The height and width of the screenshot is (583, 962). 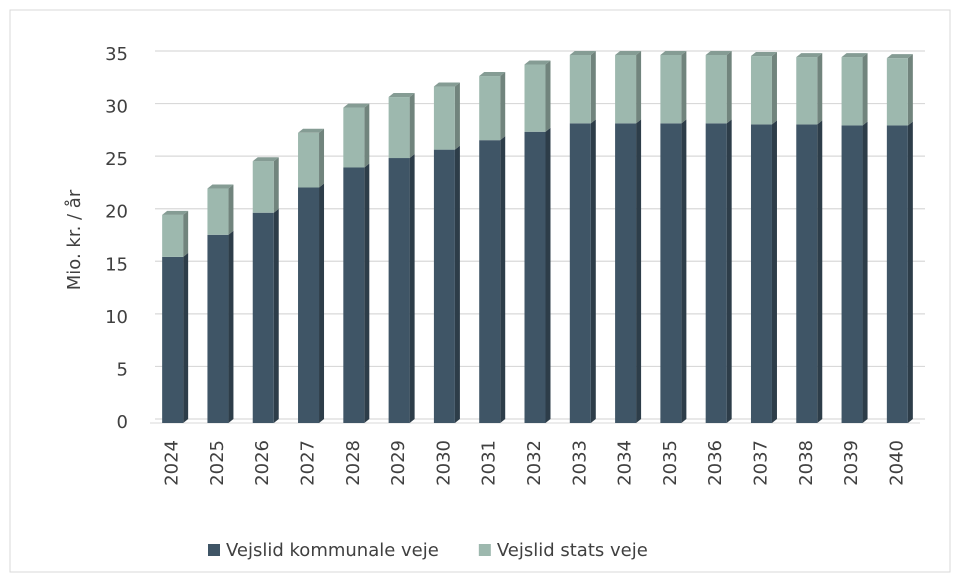 What do you see at coordinates (116, 159) in the screenshot?
I see `y-tick-label: 25` at bounding box center [116, 159].